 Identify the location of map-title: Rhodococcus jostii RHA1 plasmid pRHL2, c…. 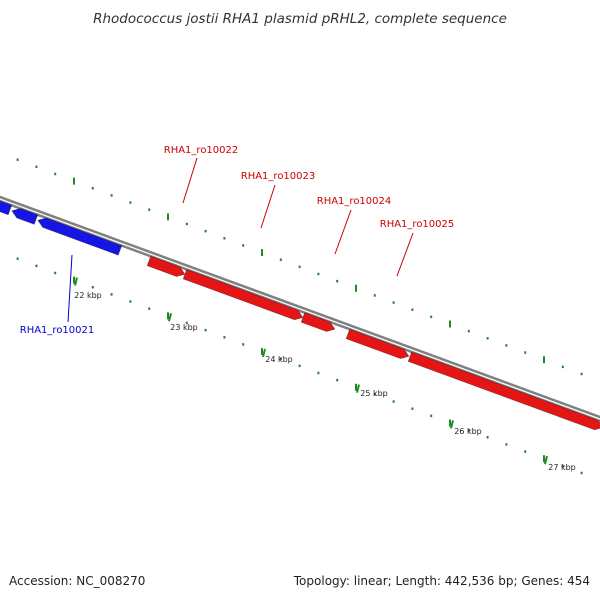
(300, 19).